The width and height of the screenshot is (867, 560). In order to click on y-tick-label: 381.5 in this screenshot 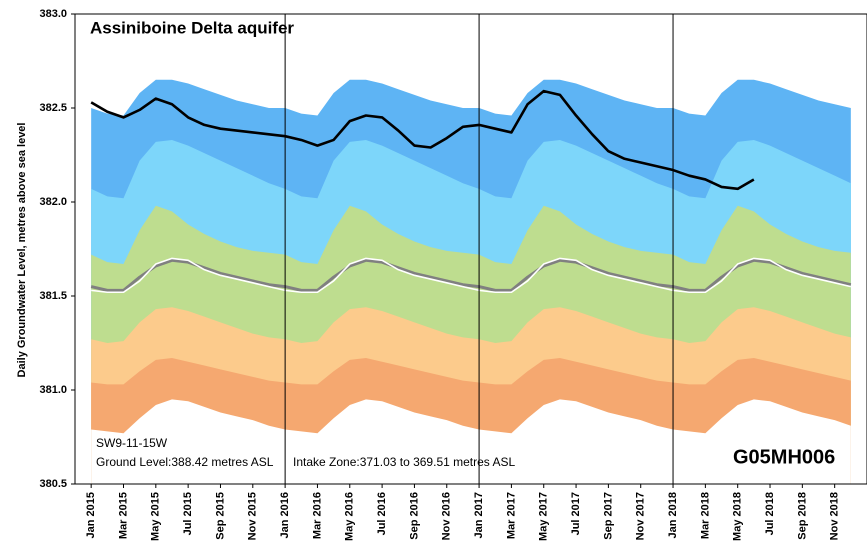, I will do `click(53, 296)`.